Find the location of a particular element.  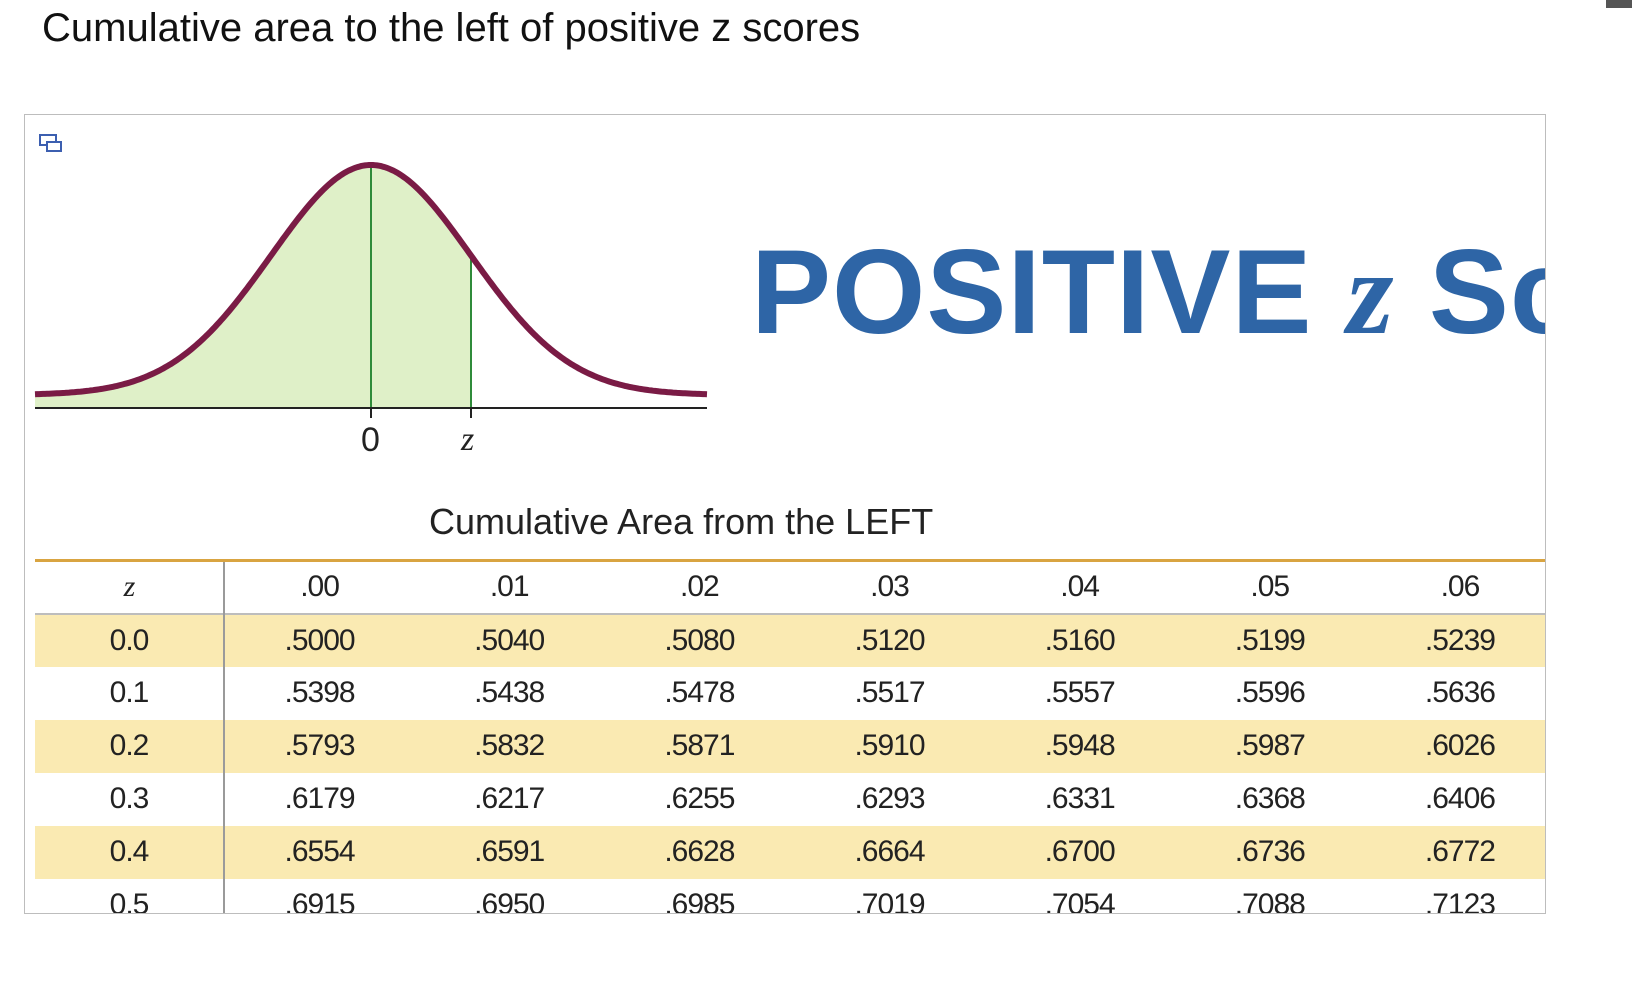

corner-indicator is located at coordinates (1619, 4).